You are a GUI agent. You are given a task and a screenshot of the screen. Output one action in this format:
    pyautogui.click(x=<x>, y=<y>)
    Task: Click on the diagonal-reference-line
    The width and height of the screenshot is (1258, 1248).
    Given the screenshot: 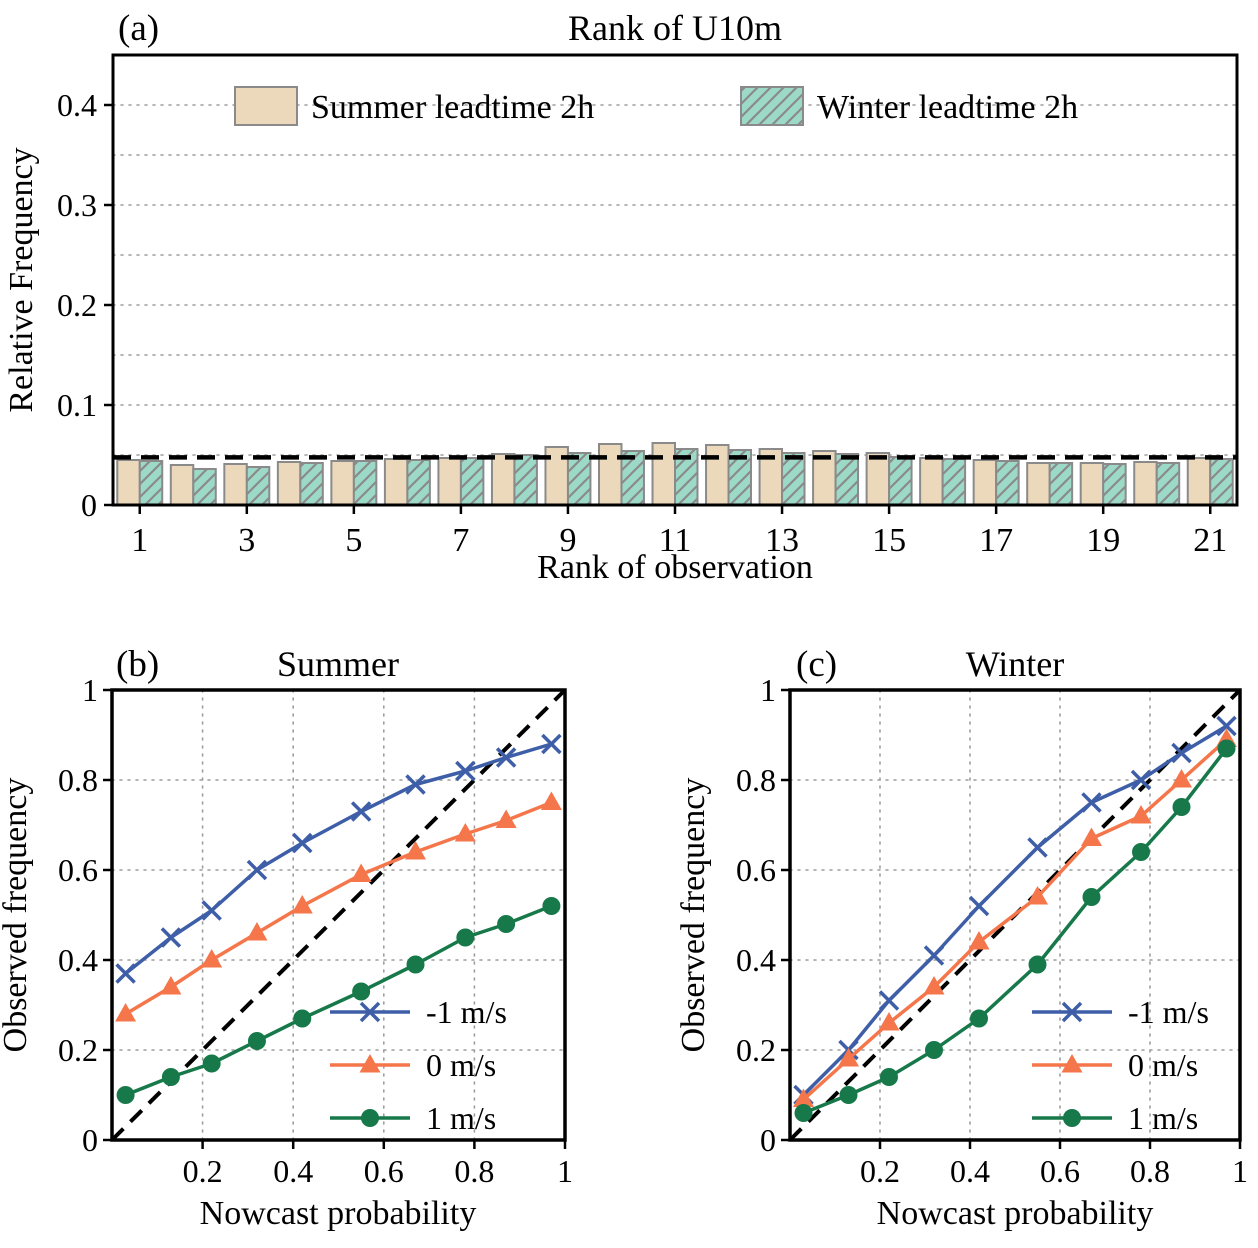 What is the action you would take?
    pyautogui.click(x=338, y=915)
    